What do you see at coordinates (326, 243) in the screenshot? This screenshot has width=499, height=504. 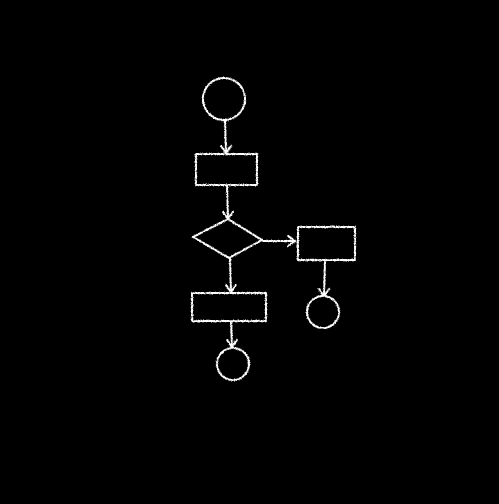 I see `process-node-right` at bounding box center [326, 243].